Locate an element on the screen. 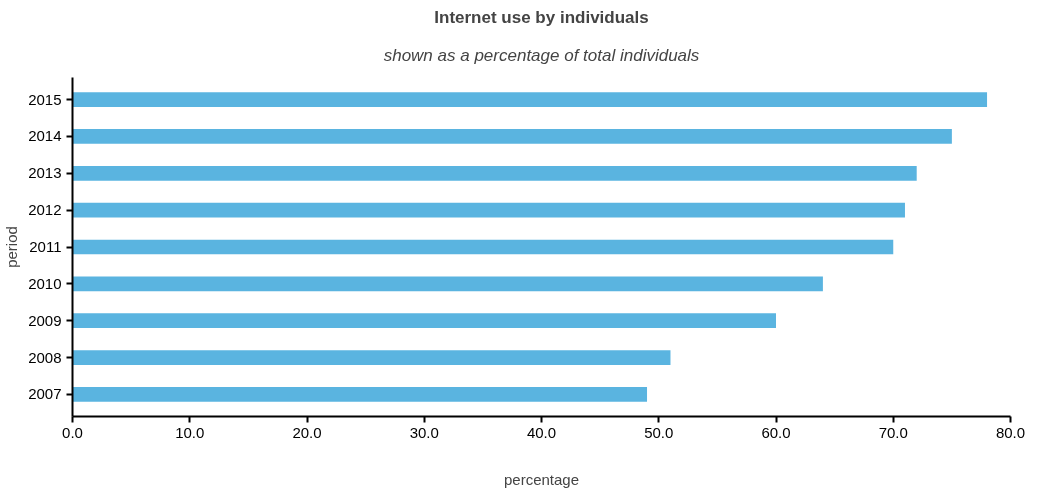 This screenshot has width=1052, height=494. y-axis-title: period is located at coordinates (12, 247).